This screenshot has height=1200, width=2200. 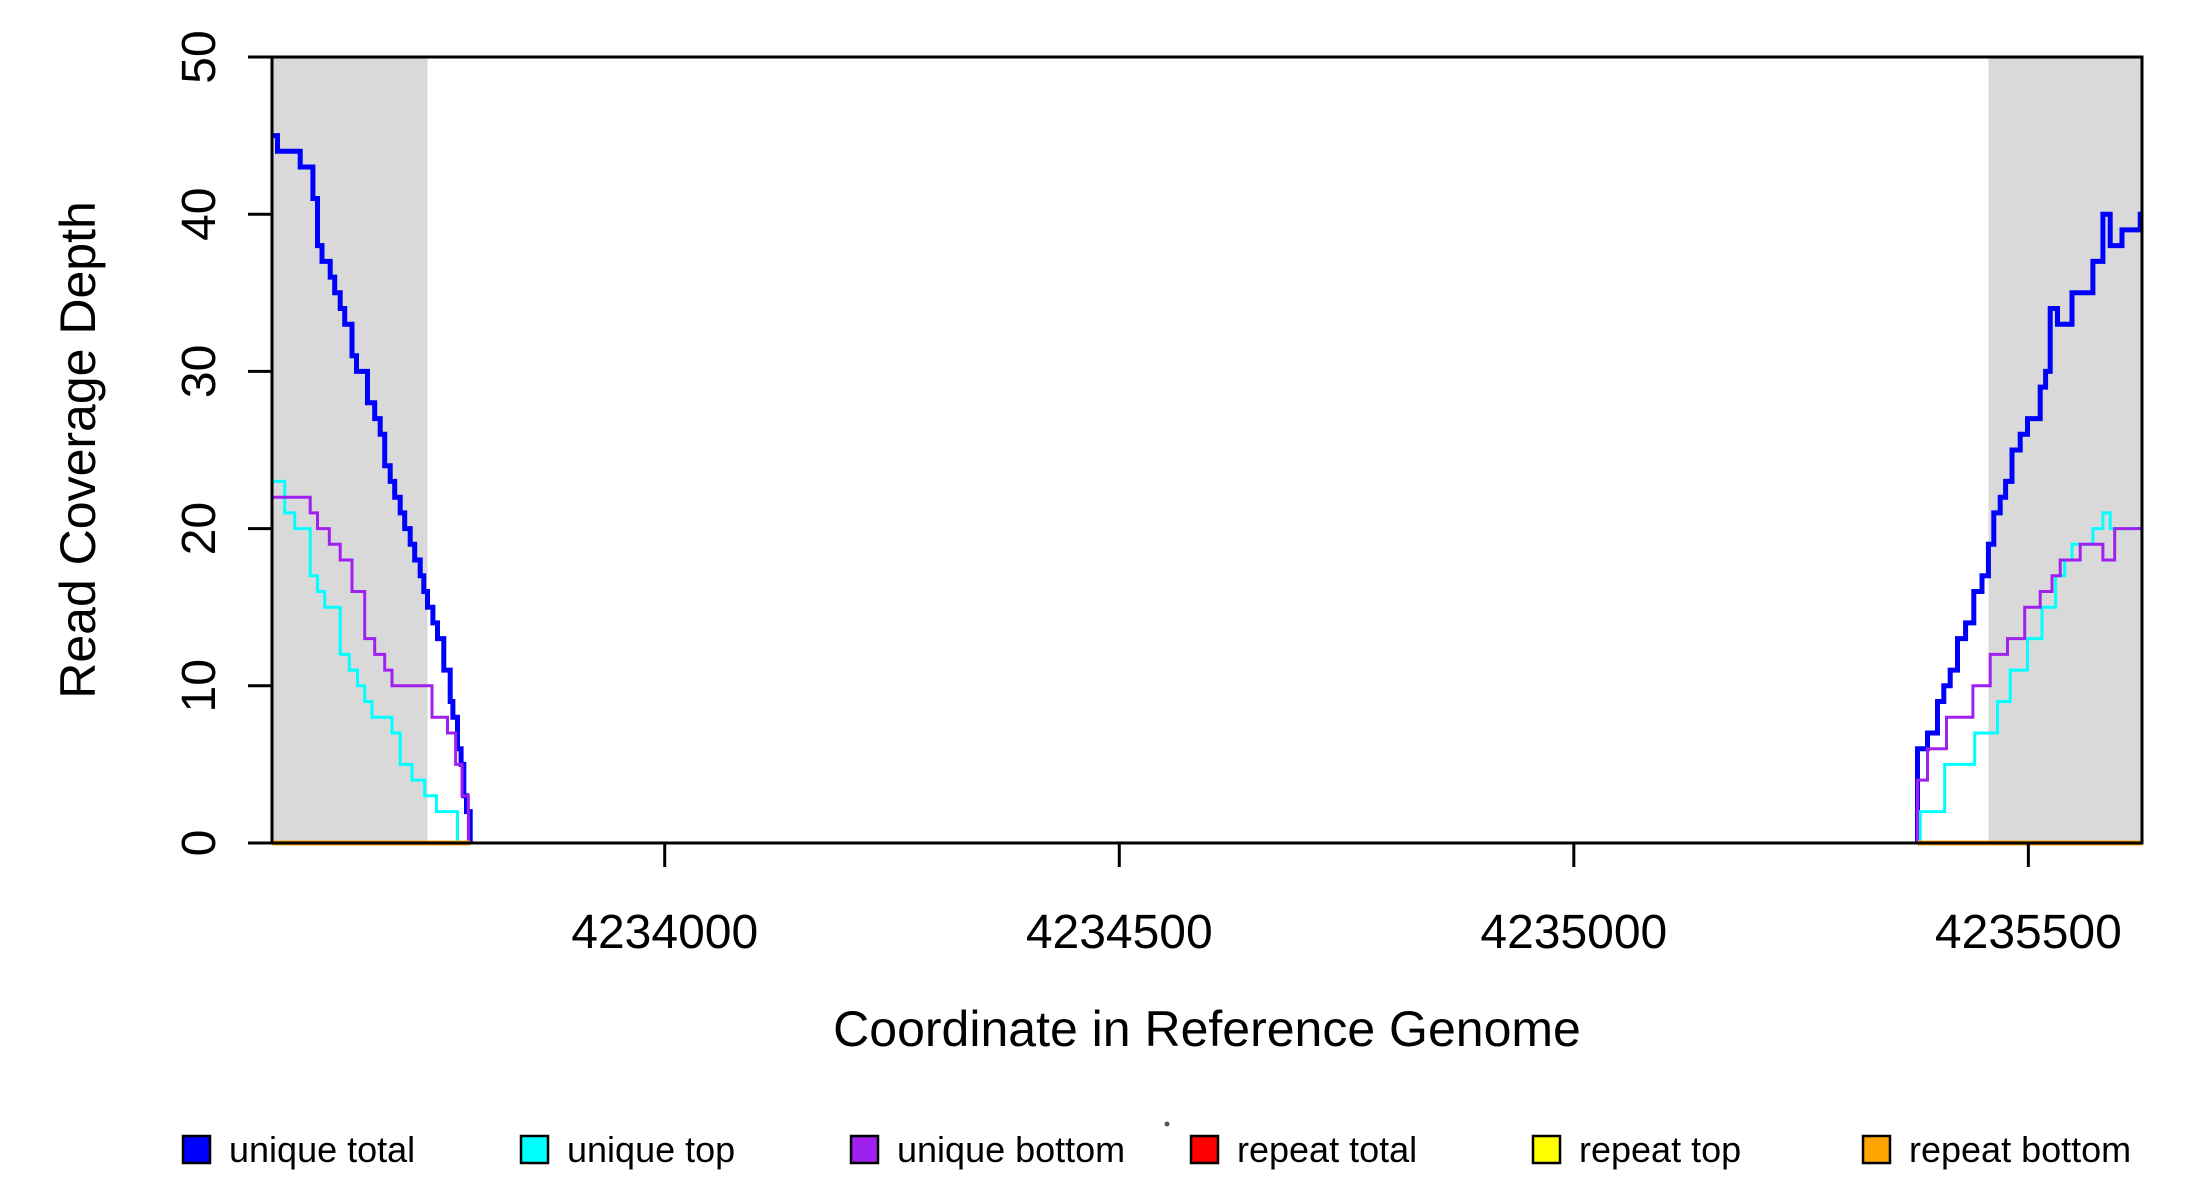 What do you see at coordinates (1876, 1149) in the screenshot?
I see `legend-swatch-repeat-bottom` at bounding box center [1876, 1149].